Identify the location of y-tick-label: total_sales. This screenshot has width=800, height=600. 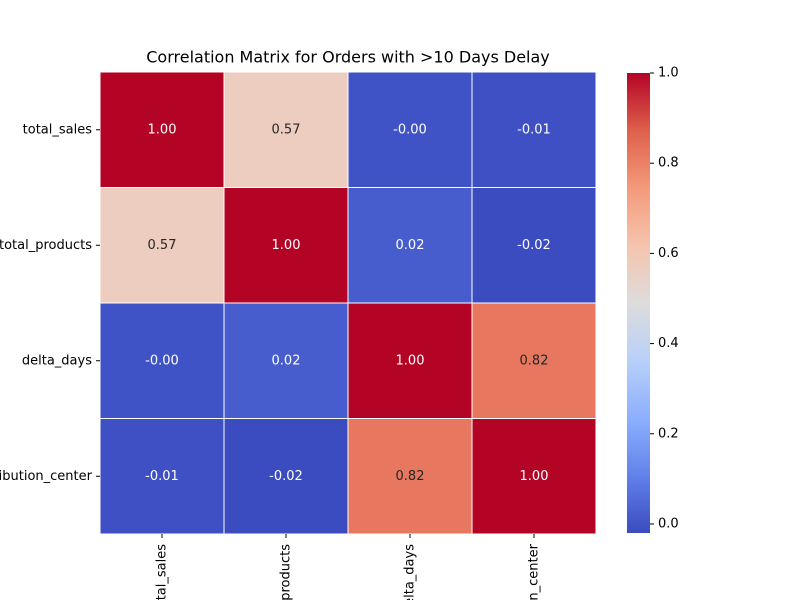
(58, 129).